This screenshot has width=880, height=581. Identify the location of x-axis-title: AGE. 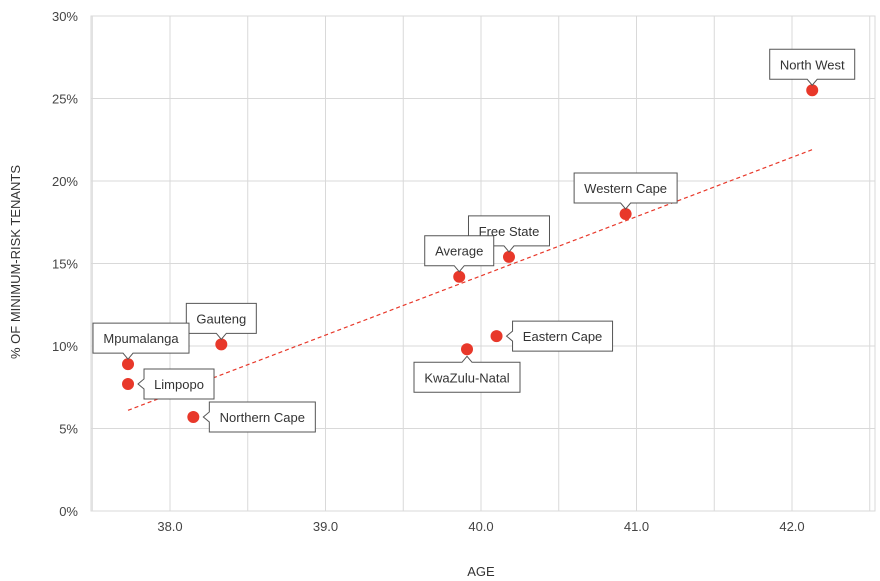
(481, 571).